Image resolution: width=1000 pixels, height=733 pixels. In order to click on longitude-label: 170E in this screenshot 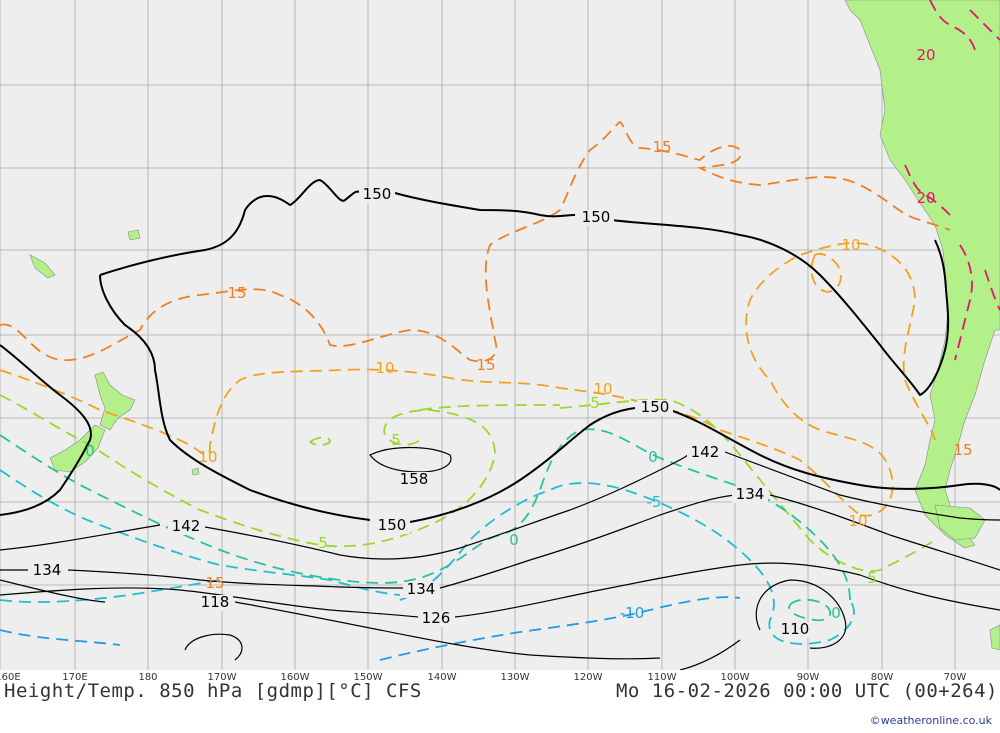, I will do `click(75, 677)`.